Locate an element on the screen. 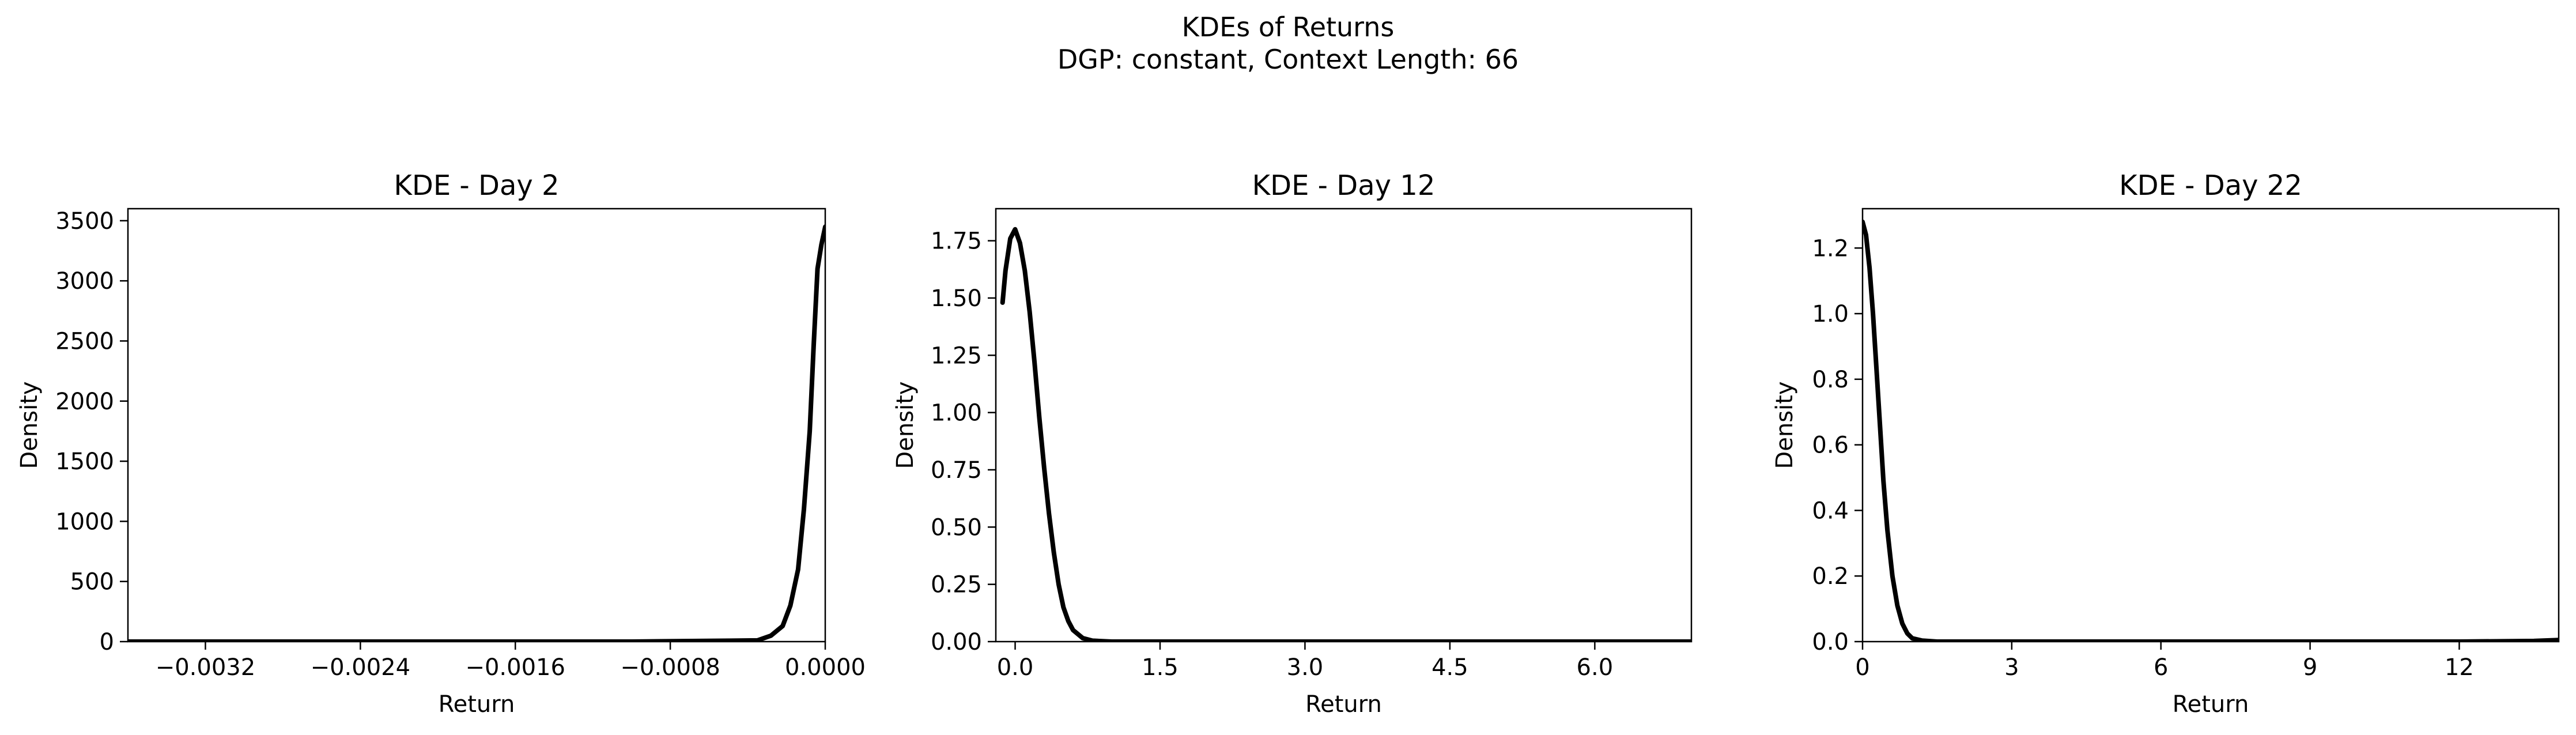 This screenshot has height=735, width=2576. y-tick-label: 0.2 is located at coordinates (1830, 576).